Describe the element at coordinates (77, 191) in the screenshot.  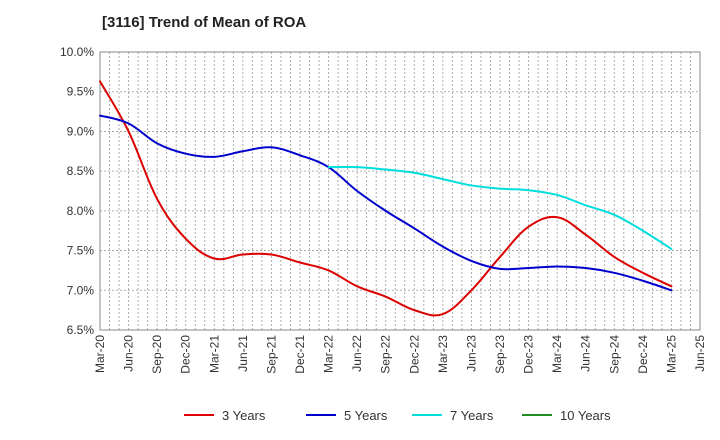
I see `y-axis-ticks: 6.5% 7.0% 7.5% 8.0% 8.5% 9.0% 9.5% 10.0%` at that location.